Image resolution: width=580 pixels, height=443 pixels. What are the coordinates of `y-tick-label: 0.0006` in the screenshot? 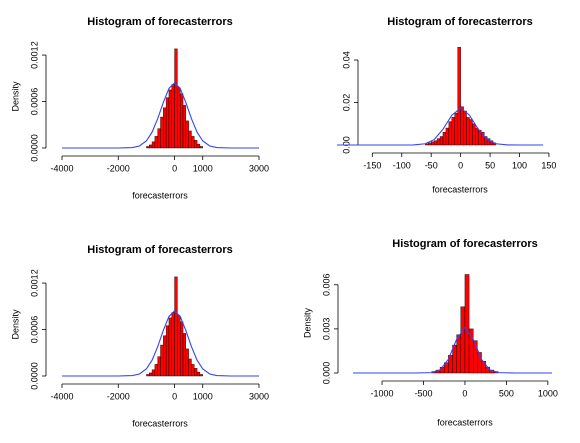 It's located at (34, 102).